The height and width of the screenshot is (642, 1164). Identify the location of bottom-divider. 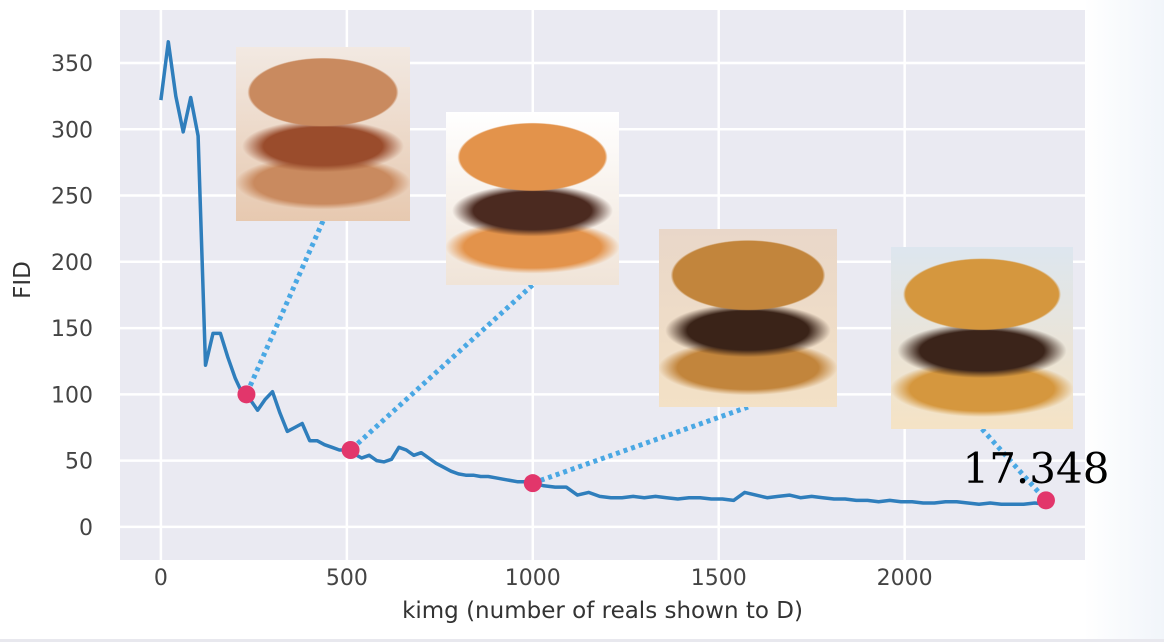
(582, 640).